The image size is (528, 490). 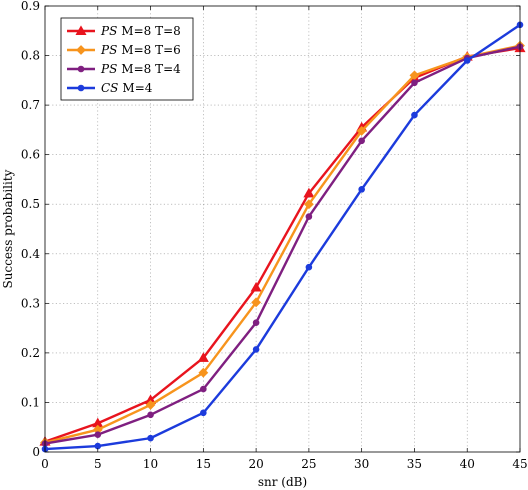 I want to click on legend-label-rest: M=4, so click(x=137, y=88).